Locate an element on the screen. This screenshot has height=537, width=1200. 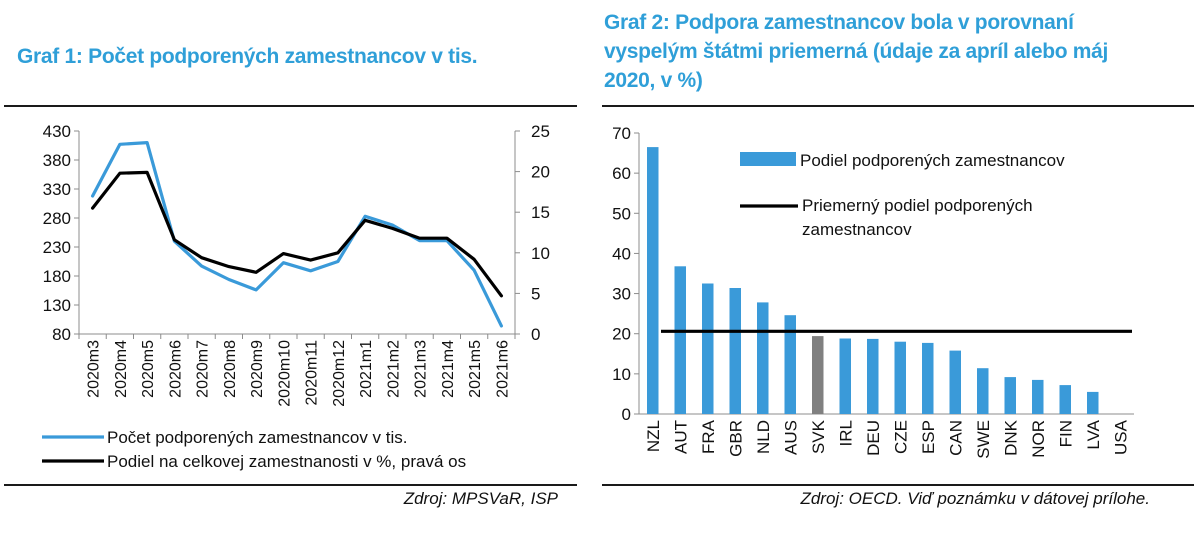
chart-2-bar-nld is located at coordinates (763, 358).